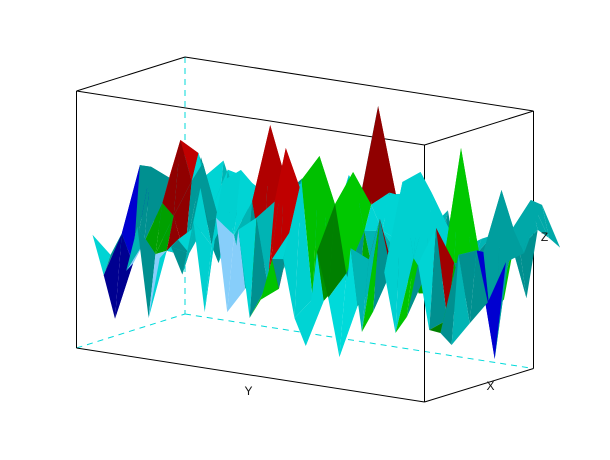 The height and width of the screenshot is (460, 610). What do you see at coordinates (490, 386) in the screenshot?
I see `svg-text: X` at bounding box center [490, 386].